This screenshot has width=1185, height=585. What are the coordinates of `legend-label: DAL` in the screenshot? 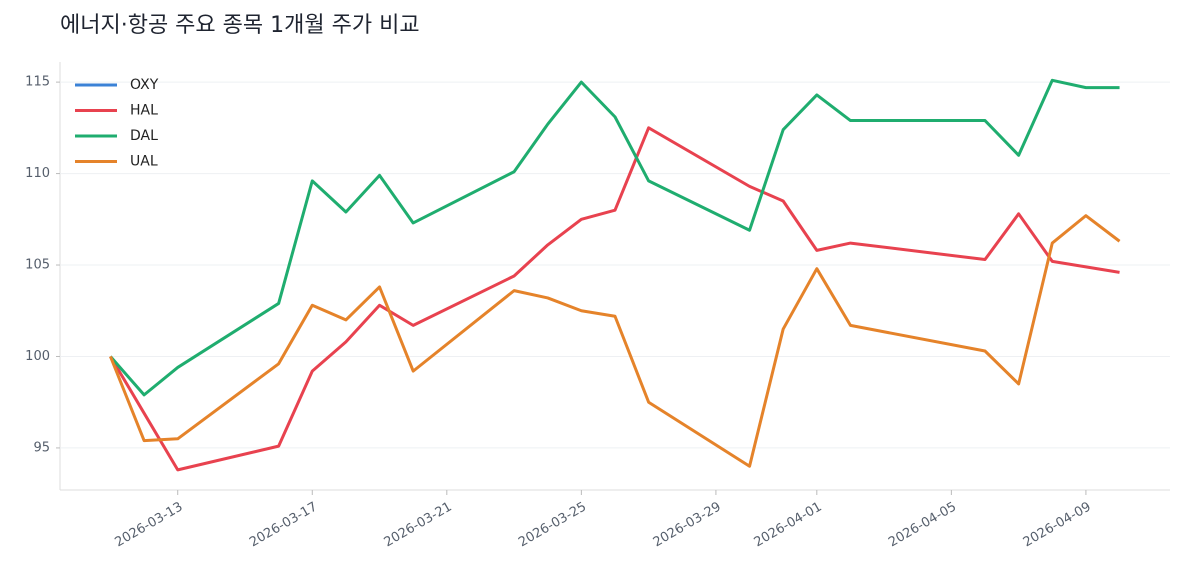 It's located at (144, 136).